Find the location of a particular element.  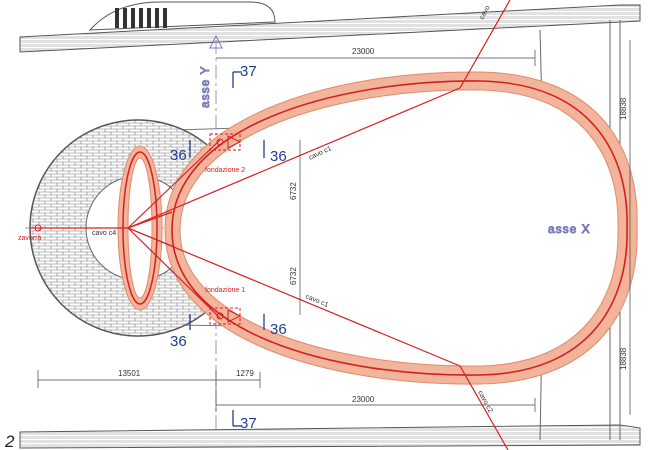

section-37-bottom: 37 is located at coordinates (248, 423).